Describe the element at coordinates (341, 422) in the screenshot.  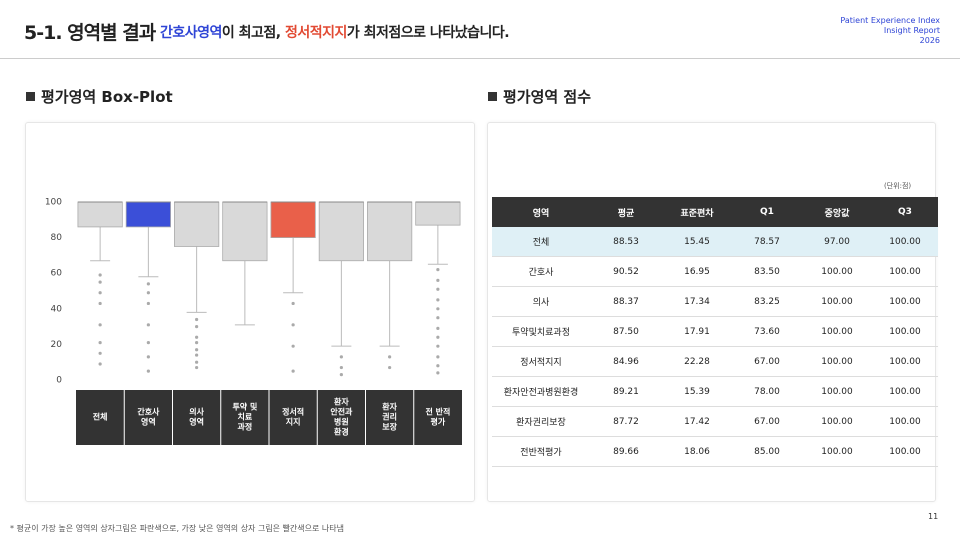
I see `x-tick-label: 병원` at that location.